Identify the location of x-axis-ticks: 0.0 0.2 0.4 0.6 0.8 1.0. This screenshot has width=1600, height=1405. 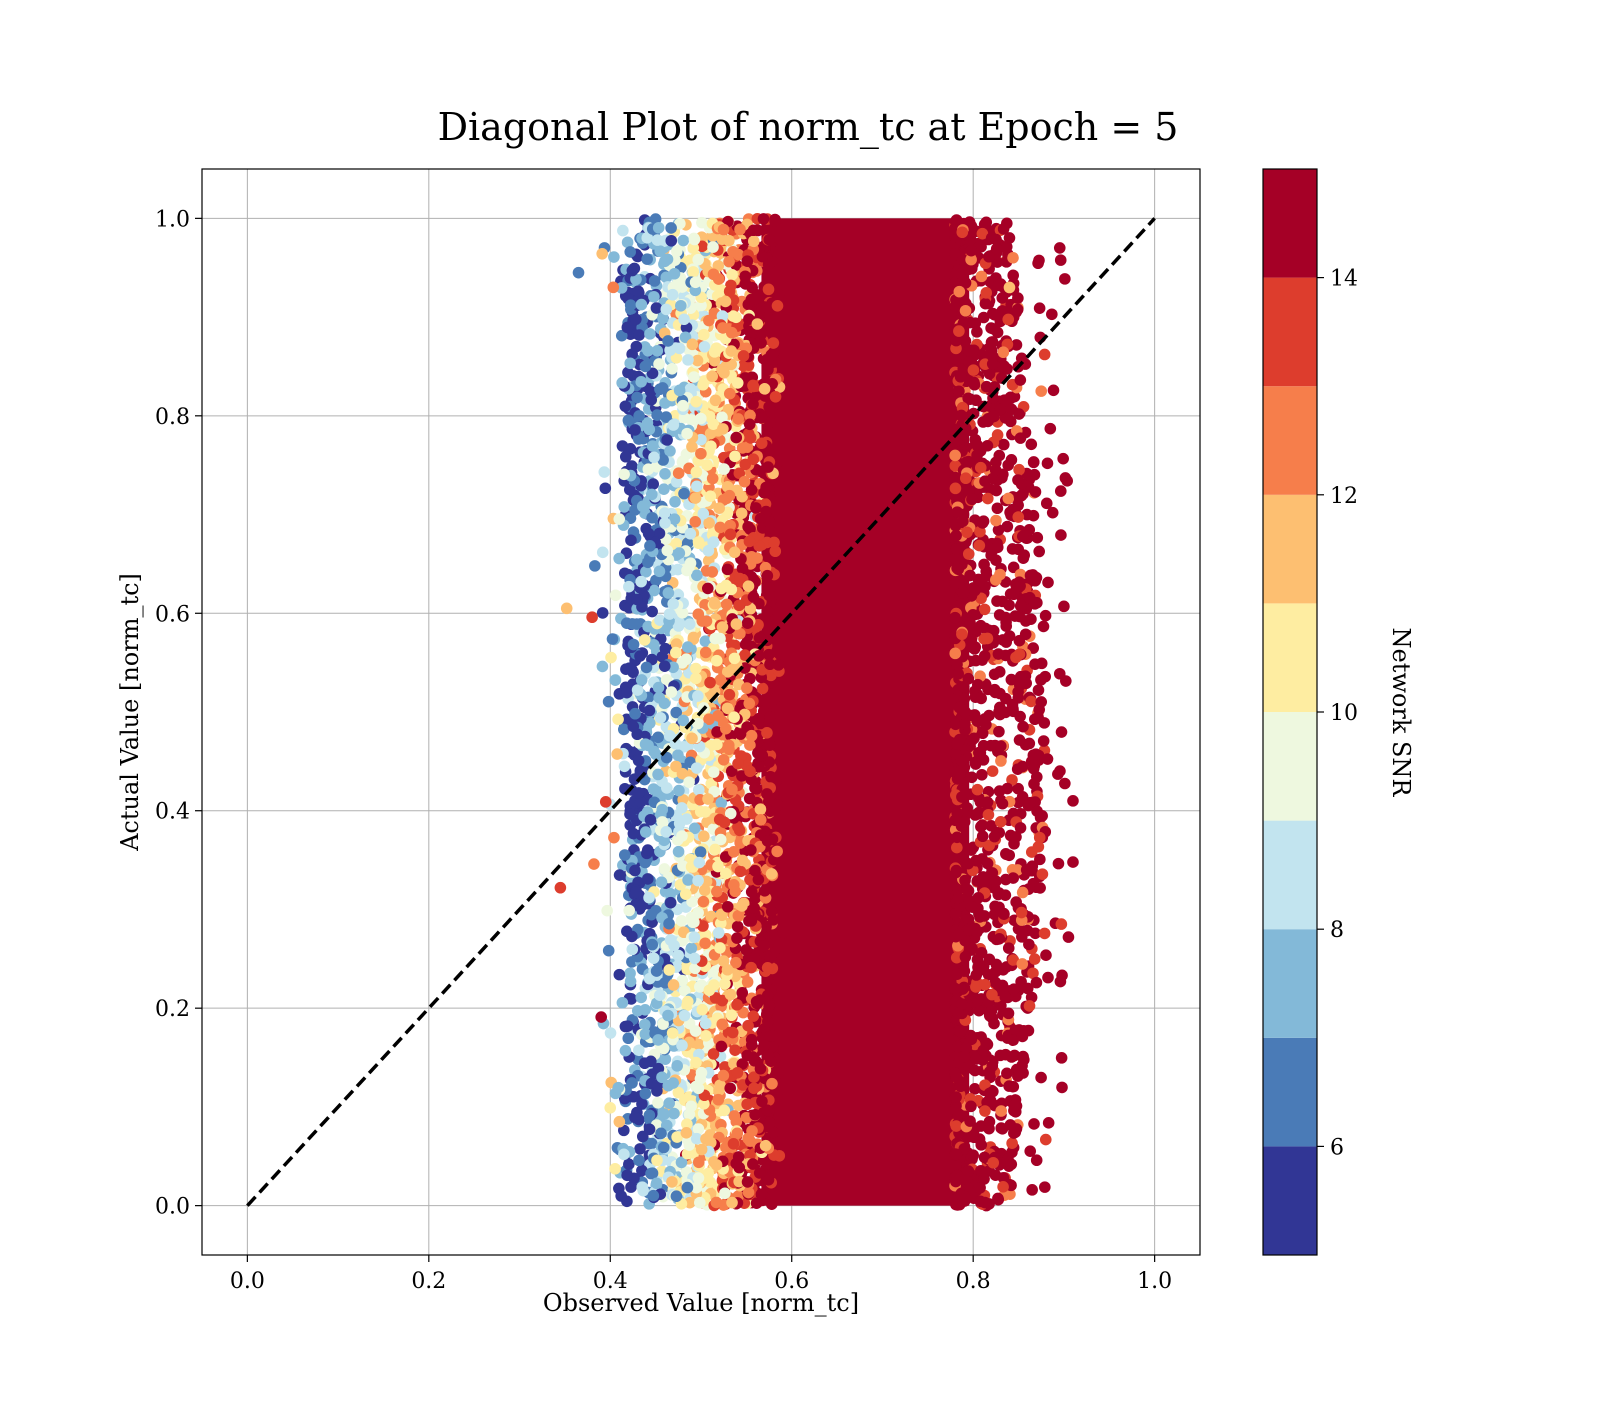
(701, 1274).